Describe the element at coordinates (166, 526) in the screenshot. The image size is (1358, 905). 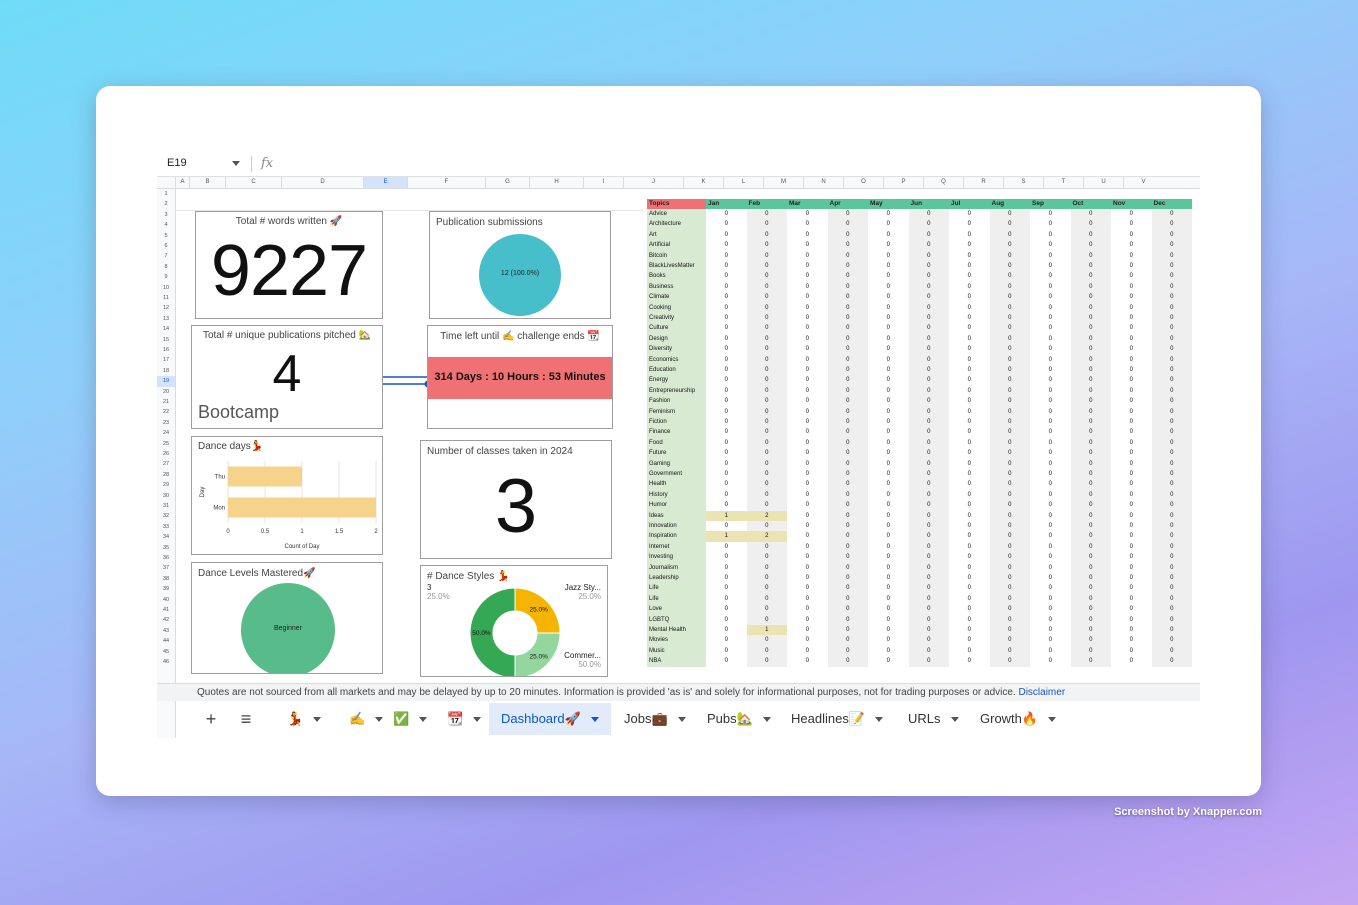
I see `row-header: 33` at that location.